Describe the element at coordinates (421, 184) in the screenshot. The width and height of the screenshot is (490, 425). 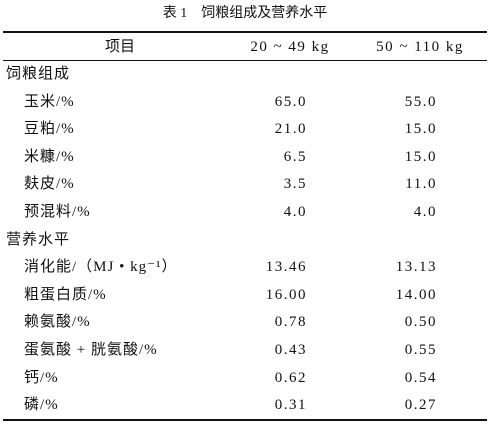
I see `cell-value: 11.0` at that location.